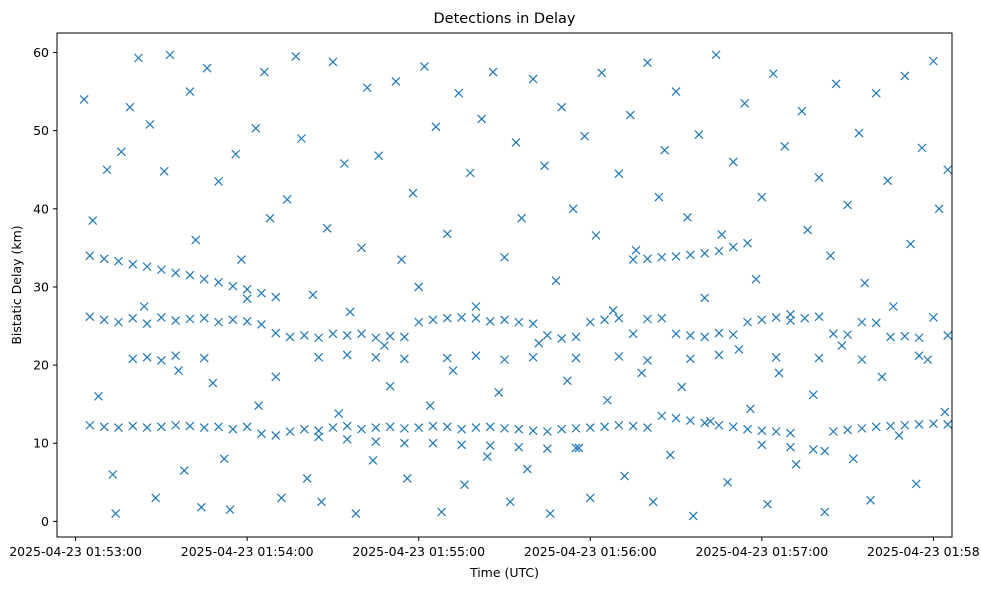  What do you see at coordinates (41, 286) in the screenshot?
I see `y-tick-label: 30` at bounding box center [41, 286].